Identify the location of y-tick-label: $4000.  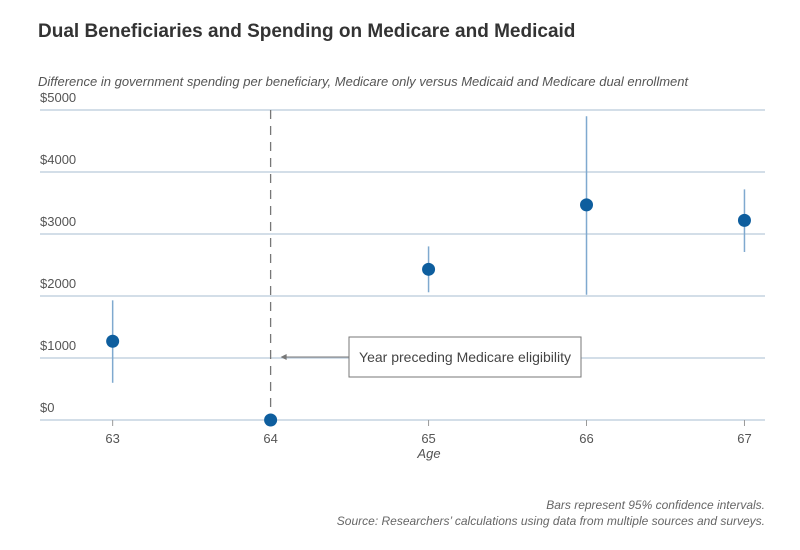
(58, 159).